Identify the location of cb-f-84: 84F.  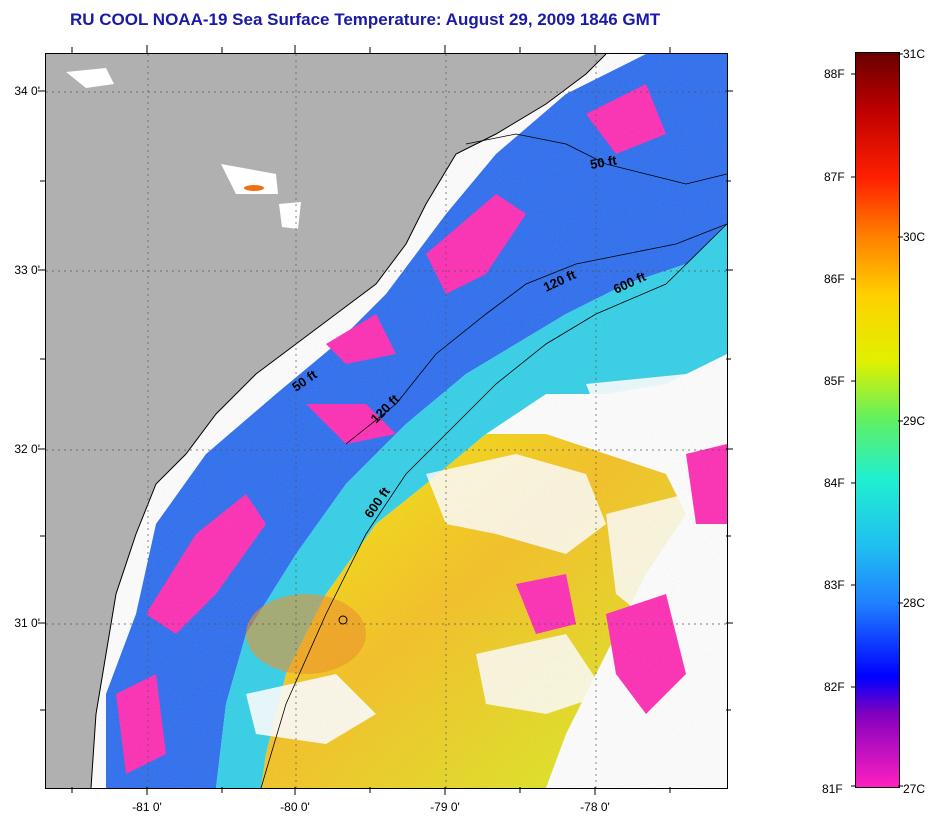
(834, 483).